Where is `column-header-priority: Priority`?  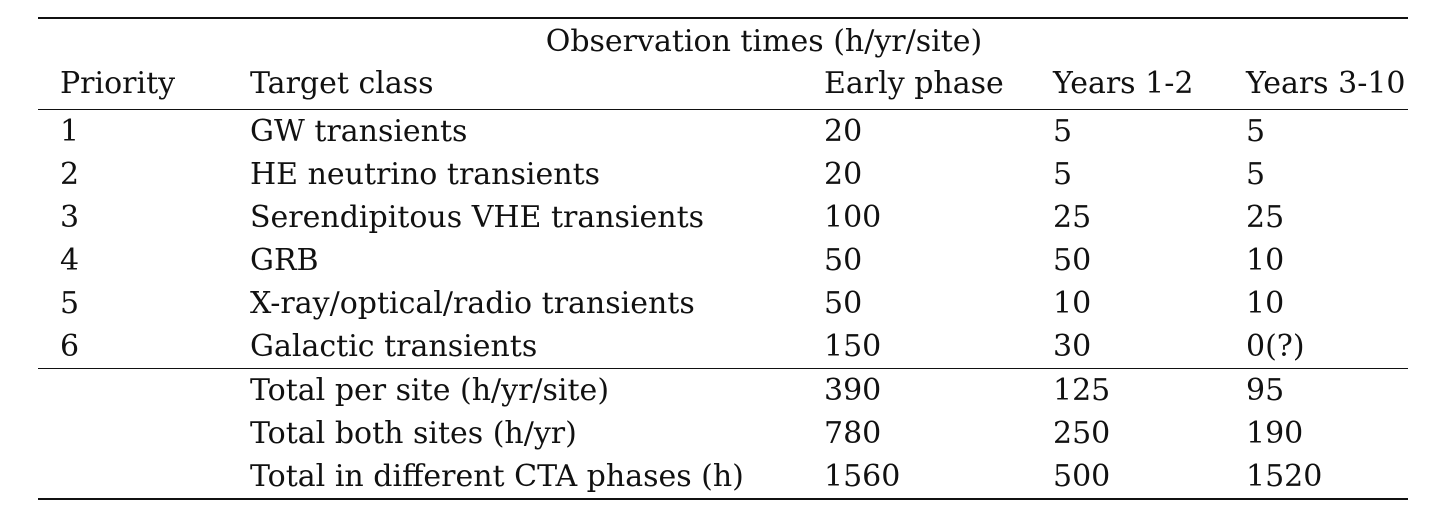
column-header-priority: Priority is located at coordinates (118, 83).